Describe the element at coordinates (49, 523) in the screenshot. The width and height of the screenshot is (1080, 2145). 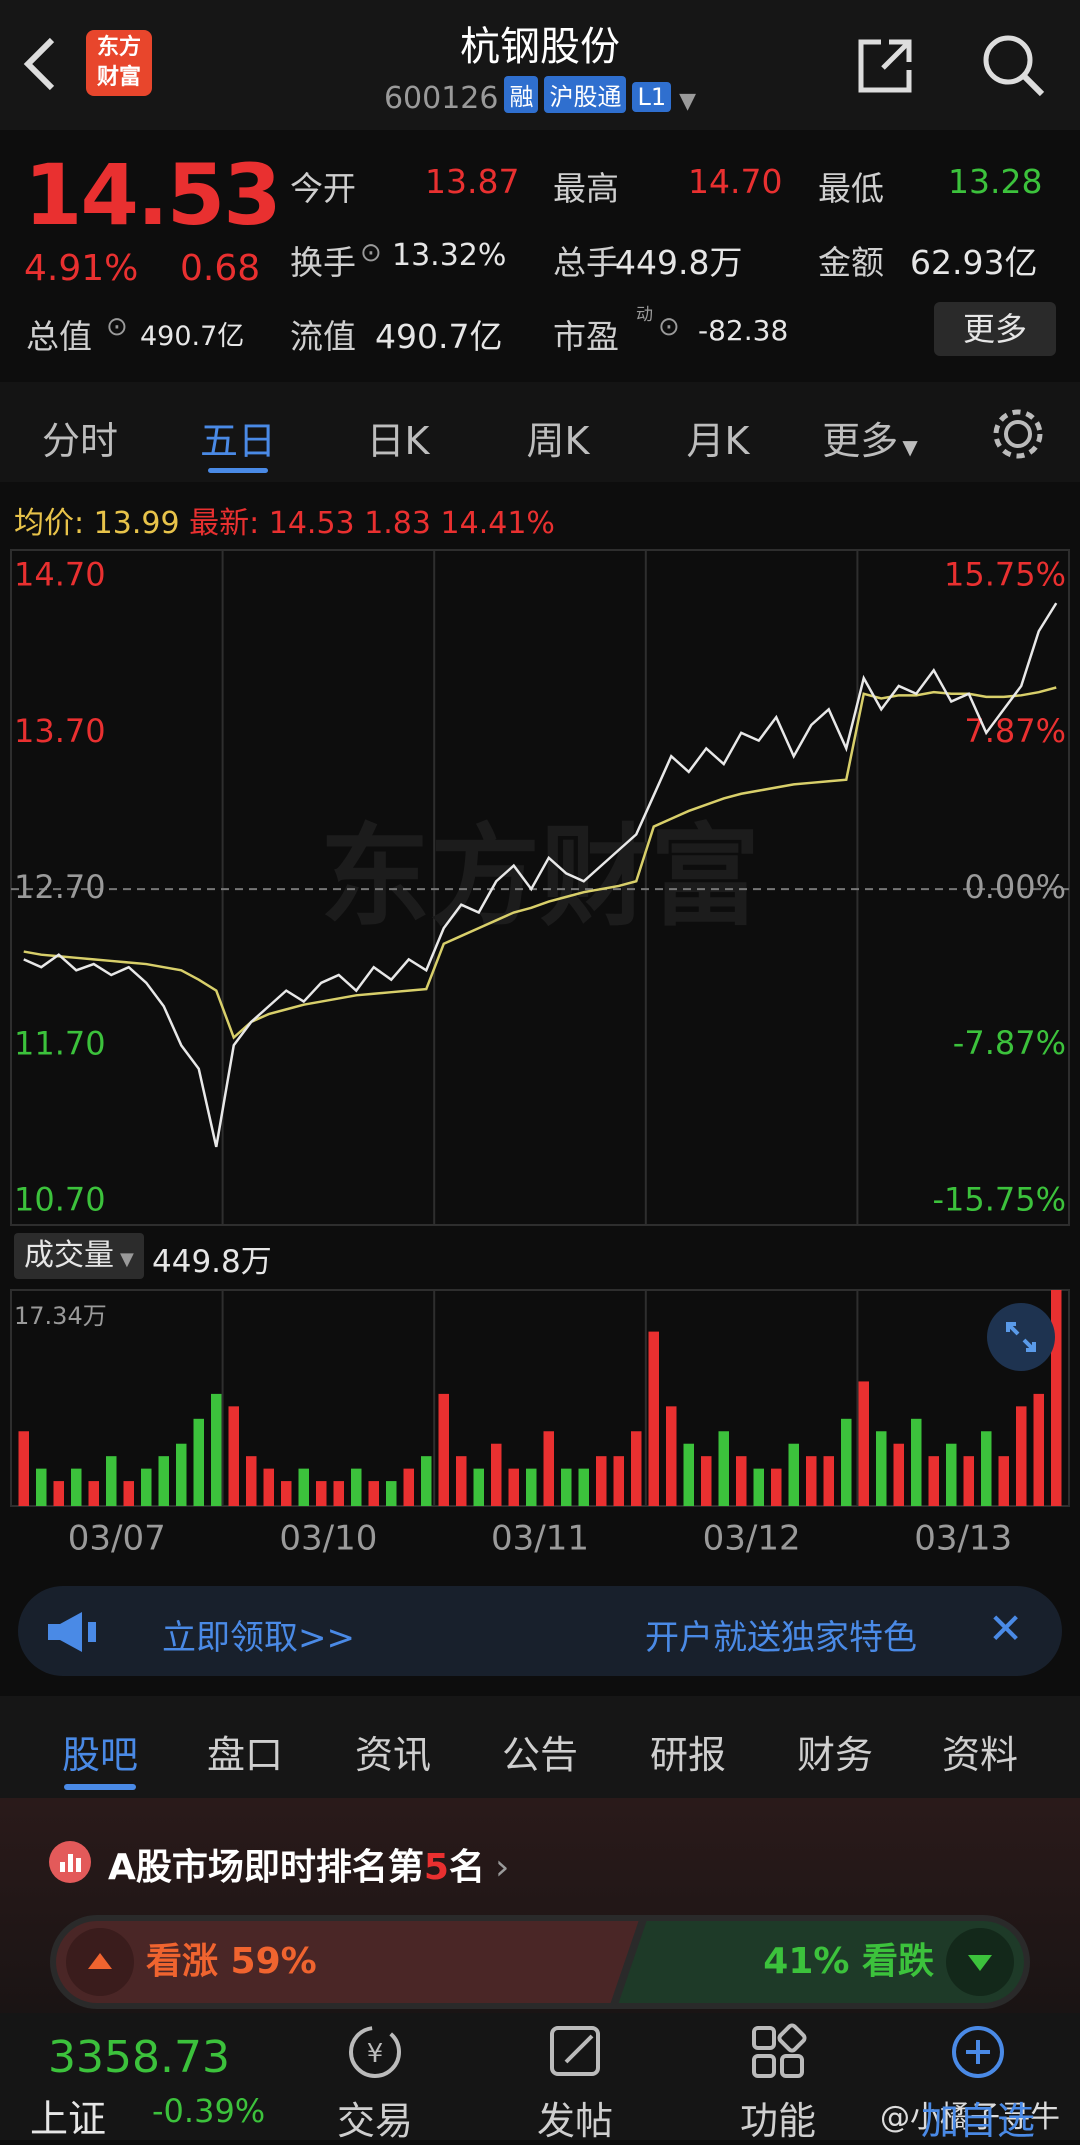
I see `avg-label: 均价:` at that location.